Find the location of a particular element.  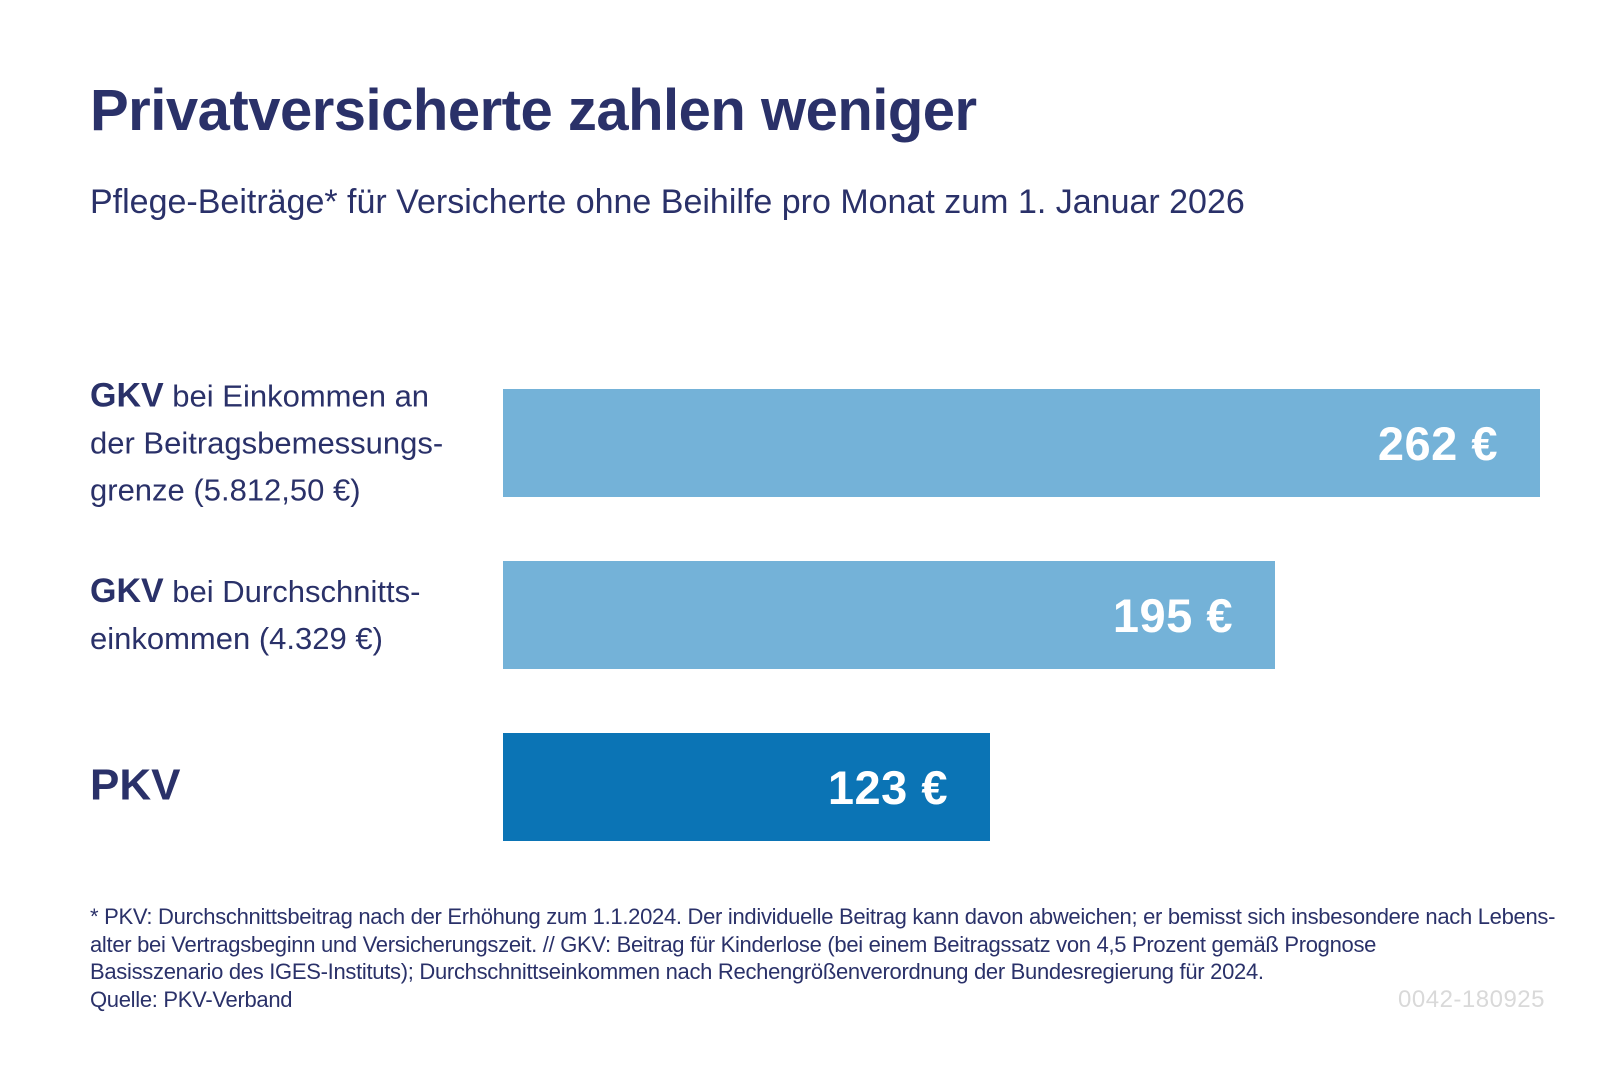

bar-category-label-bold: PKV is located at coordinates (135, 785).